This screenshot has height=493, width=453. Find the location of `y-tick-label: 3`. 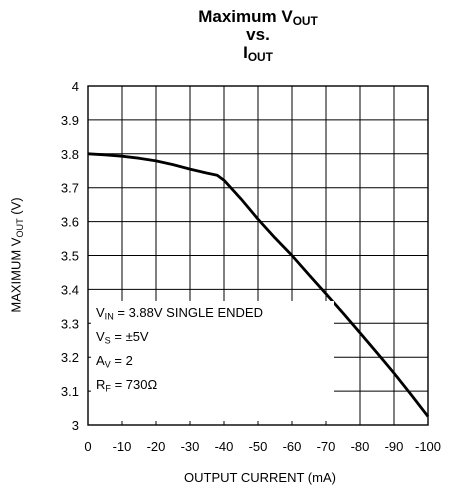

y-tick-label: 3 is located at coordinates (75, 425).